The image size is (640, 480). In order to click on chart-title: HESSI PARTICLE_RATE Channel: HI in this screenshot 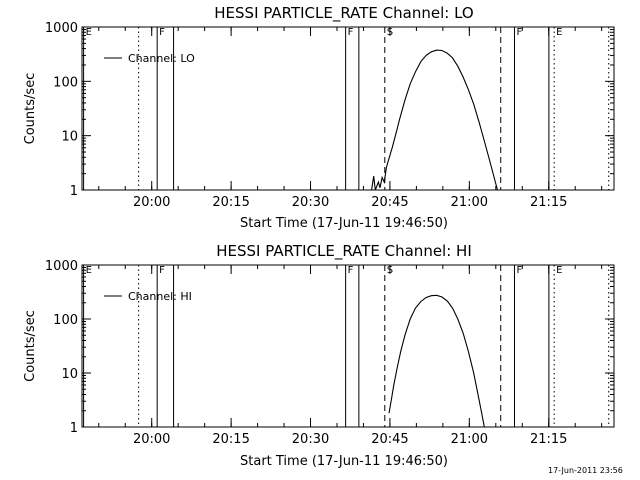, I will do `click(344, 251)`.